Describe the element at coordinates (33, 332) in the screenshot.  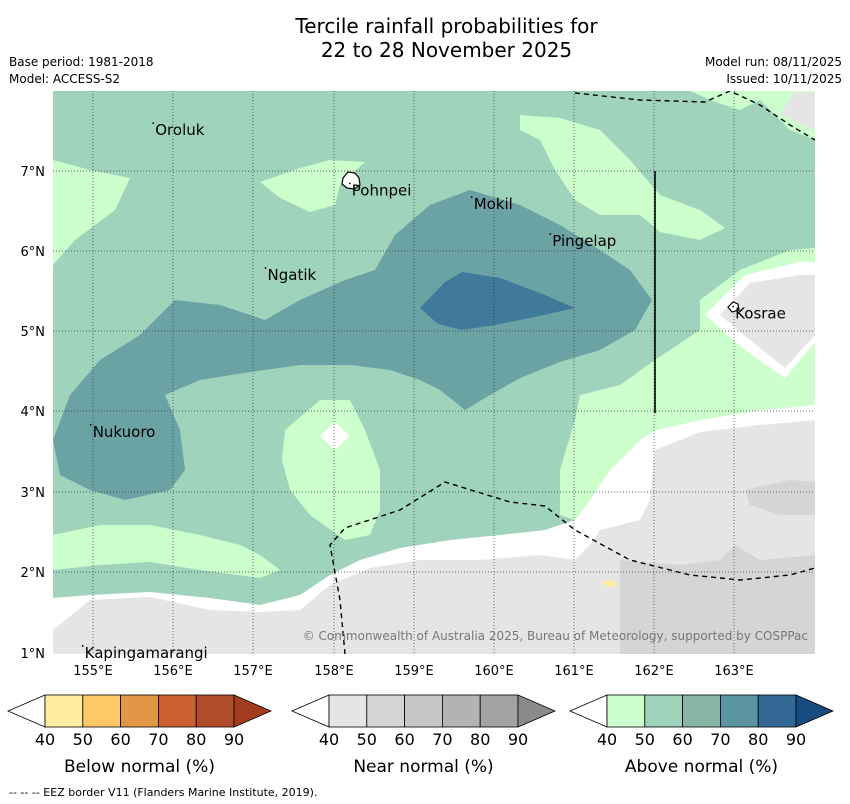
I see `lat-tick-4: 5°N` at that location.